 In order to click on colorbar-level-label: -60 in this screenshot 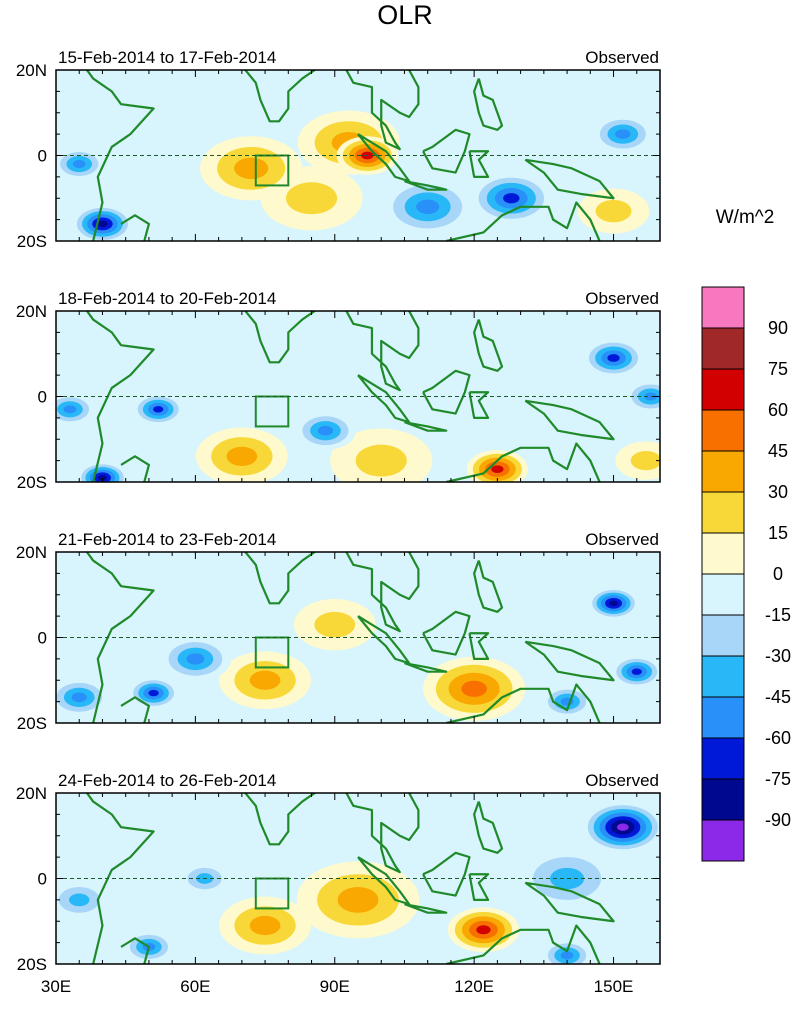, I will do `click(778, 738)`.